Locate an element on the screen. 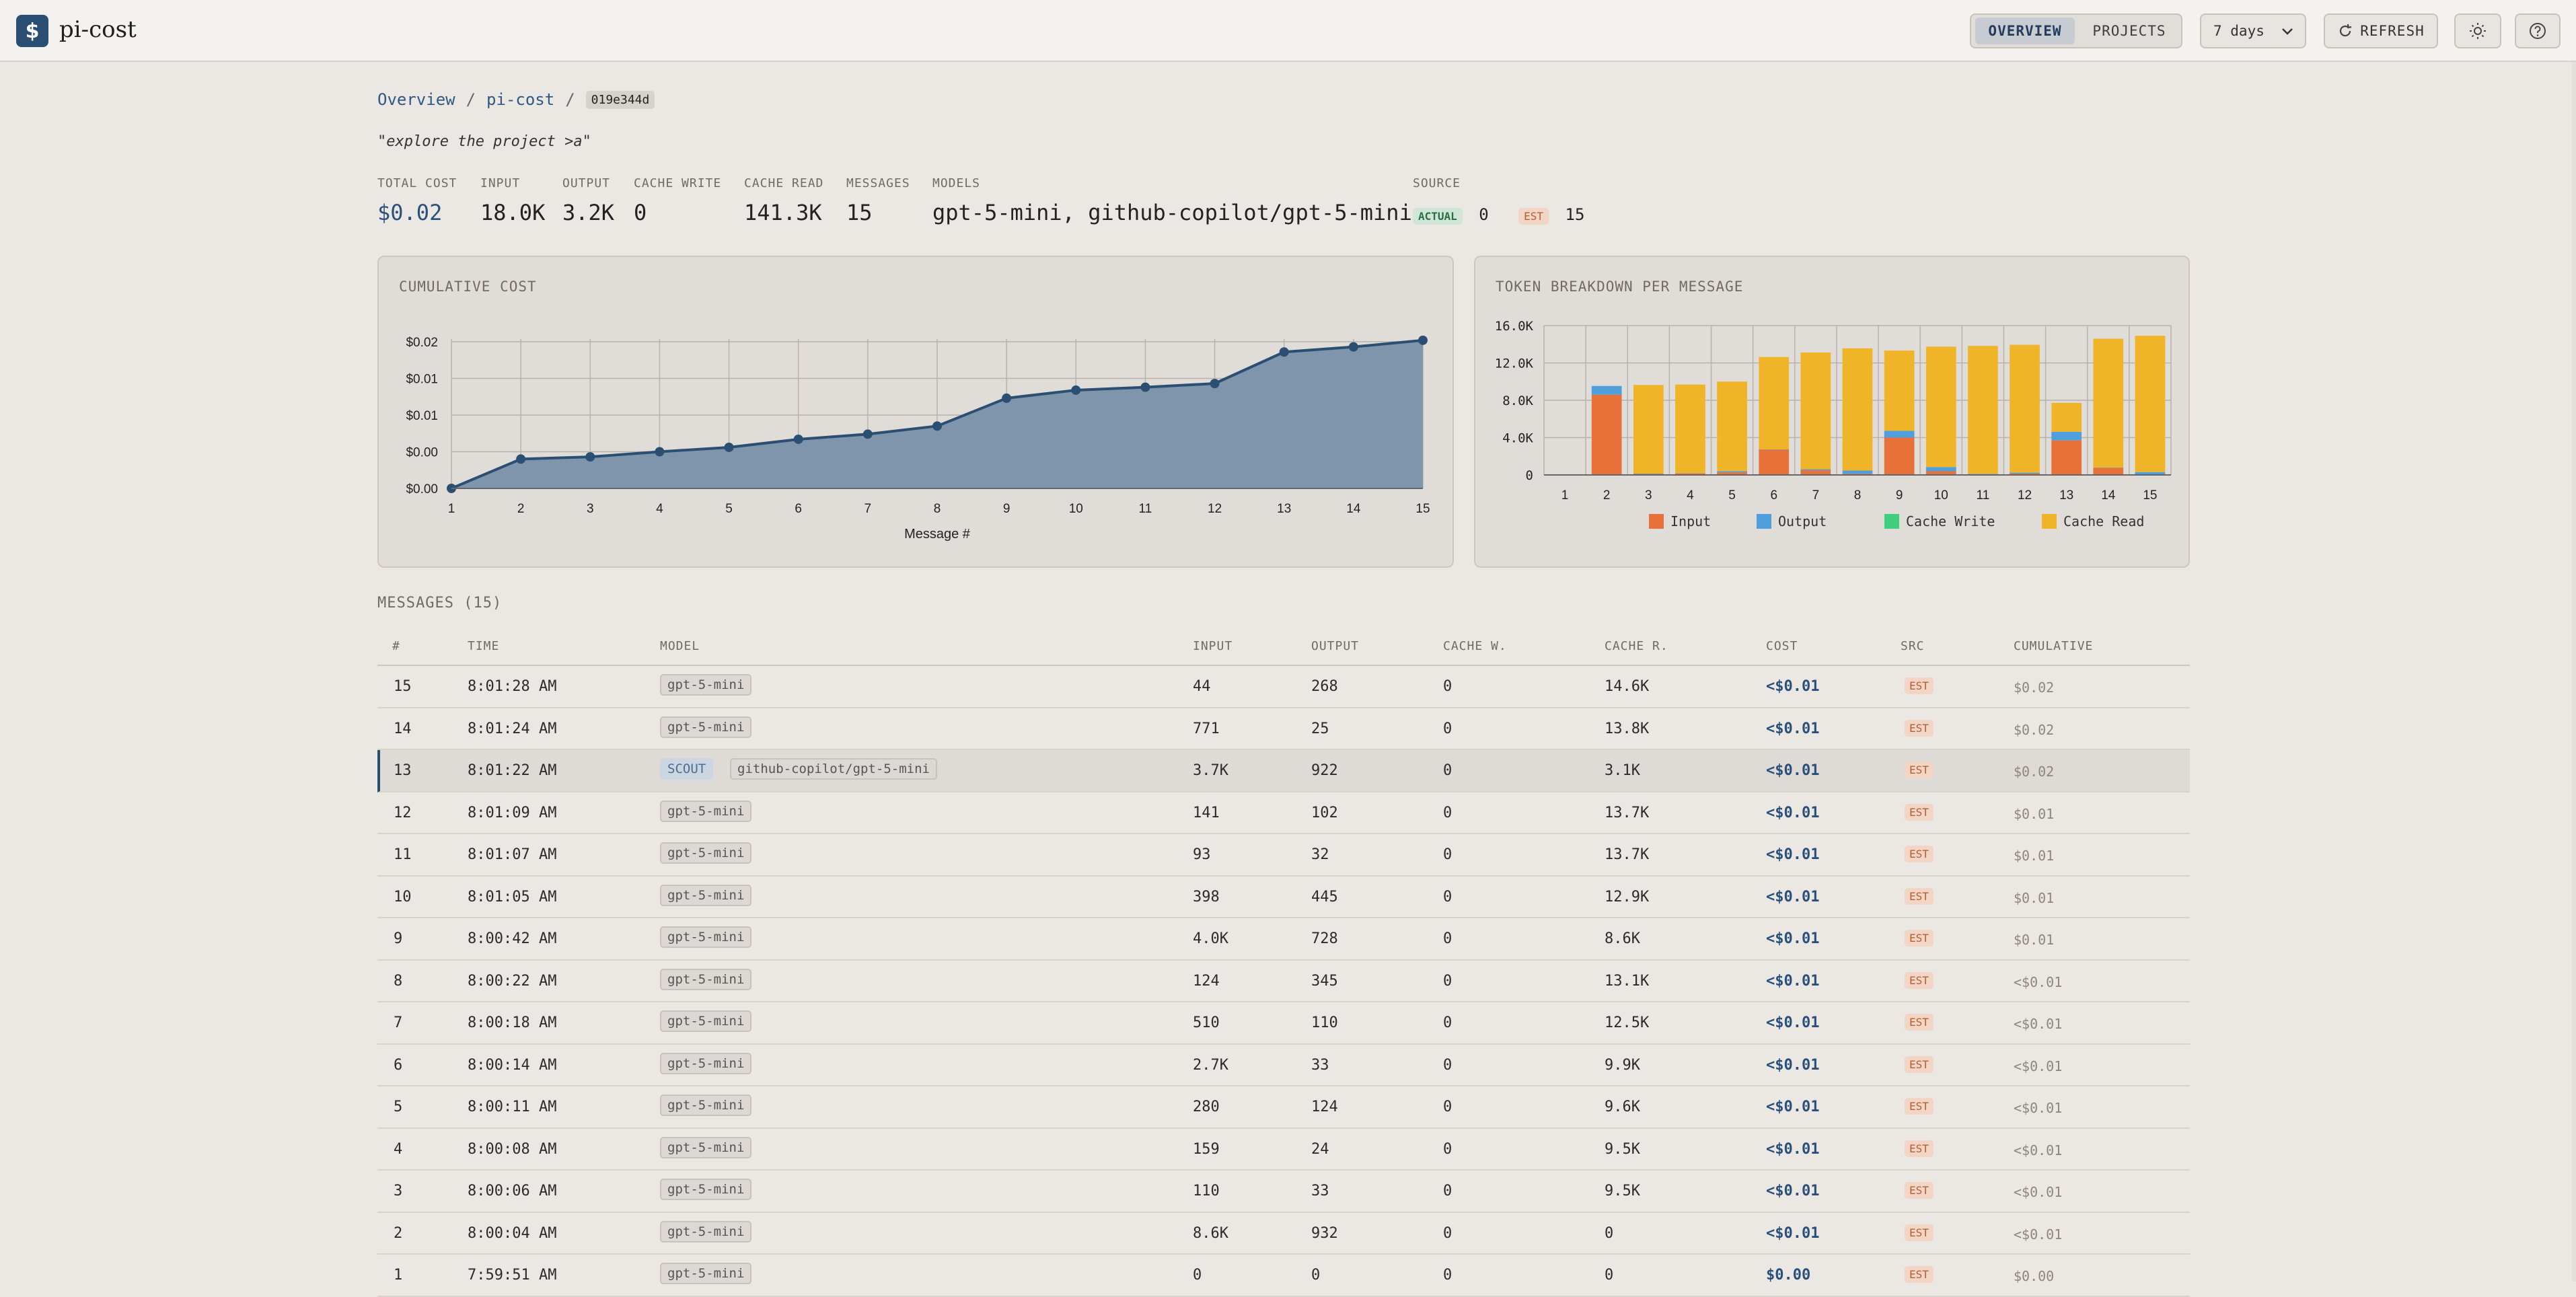 Image resolution: width=2576 pixels, height=1297 pixels. stat-label: OUTPUT is located at coordinates (588, 183).